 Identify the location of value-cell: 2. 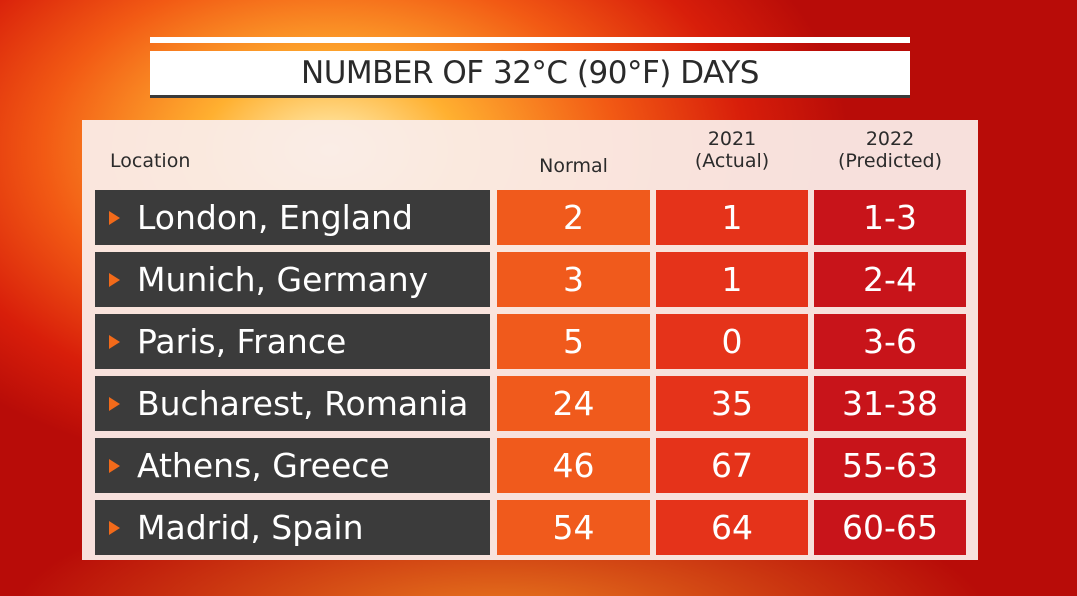
(573, 217).